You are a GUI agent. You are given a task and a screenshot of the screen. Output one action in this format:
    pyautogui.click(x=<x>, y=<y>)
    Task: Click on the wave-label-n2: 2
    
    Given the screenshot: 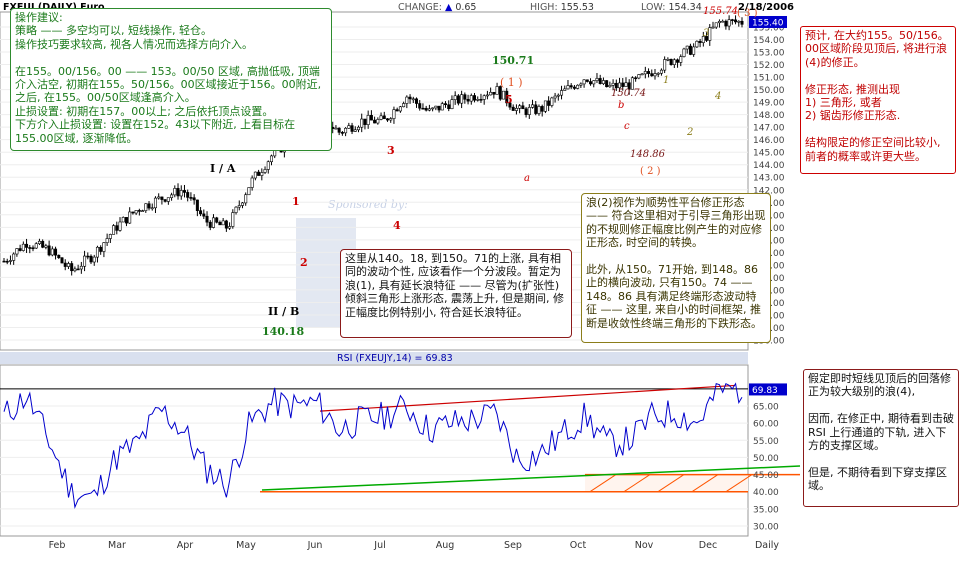 What is the action you would take?
    pyautogui.click(x=689, y=132)
    